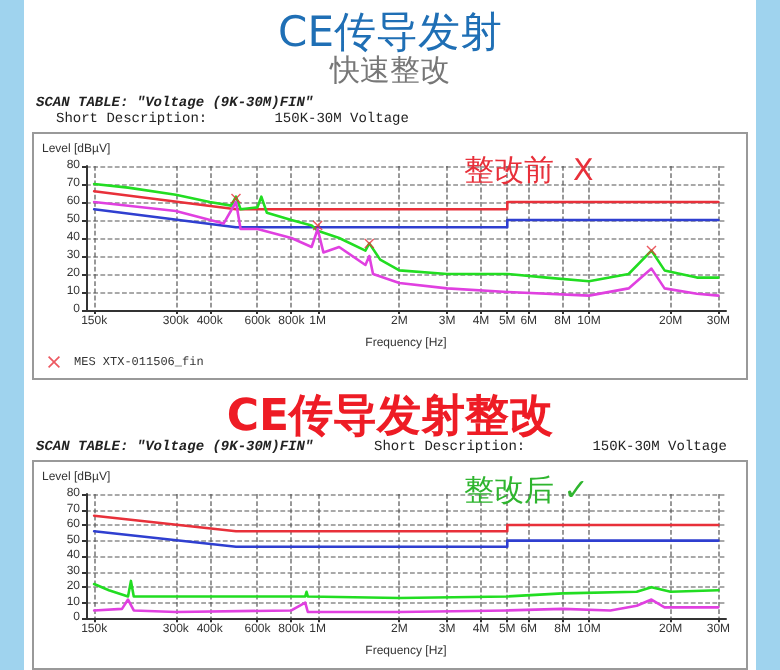 The image size is (780, 670). I want to click on annotation: 整改前 X, so click(529, 171).